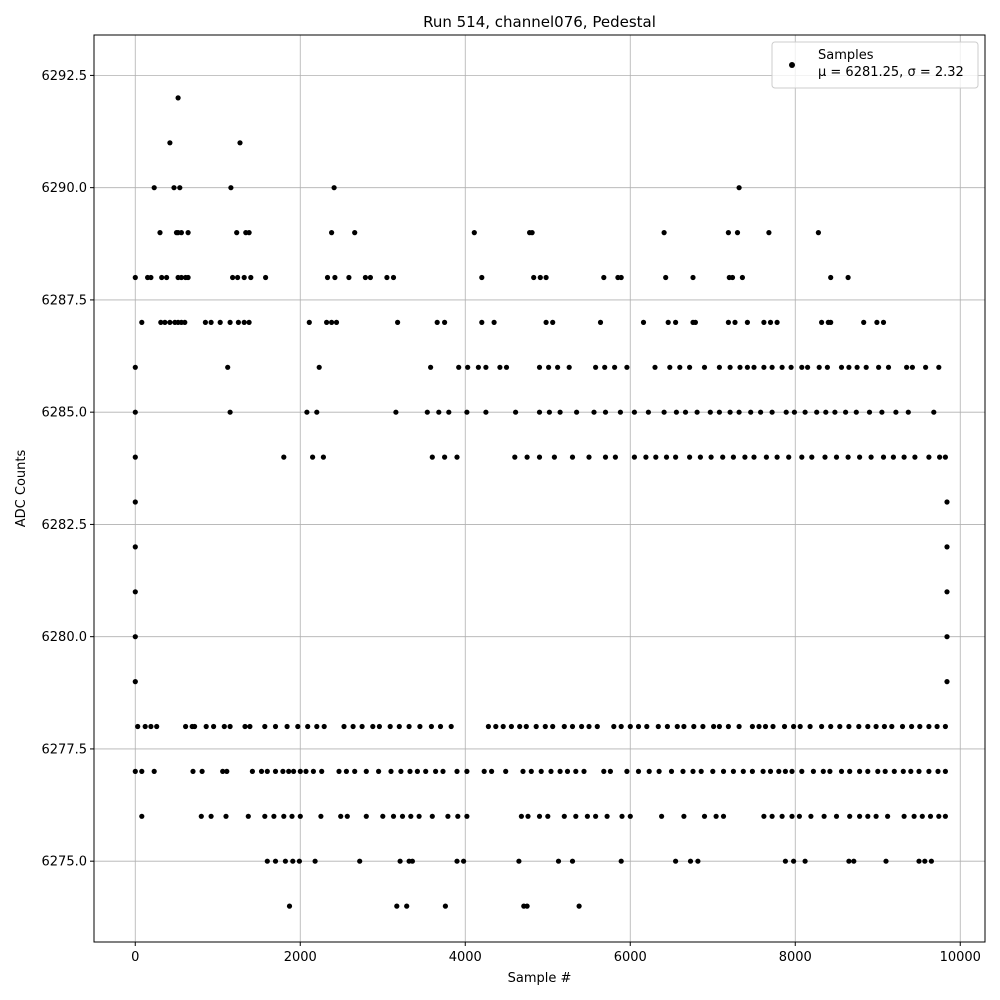  I want to click on y-tick-label: 6292.5, so click(65, 76).